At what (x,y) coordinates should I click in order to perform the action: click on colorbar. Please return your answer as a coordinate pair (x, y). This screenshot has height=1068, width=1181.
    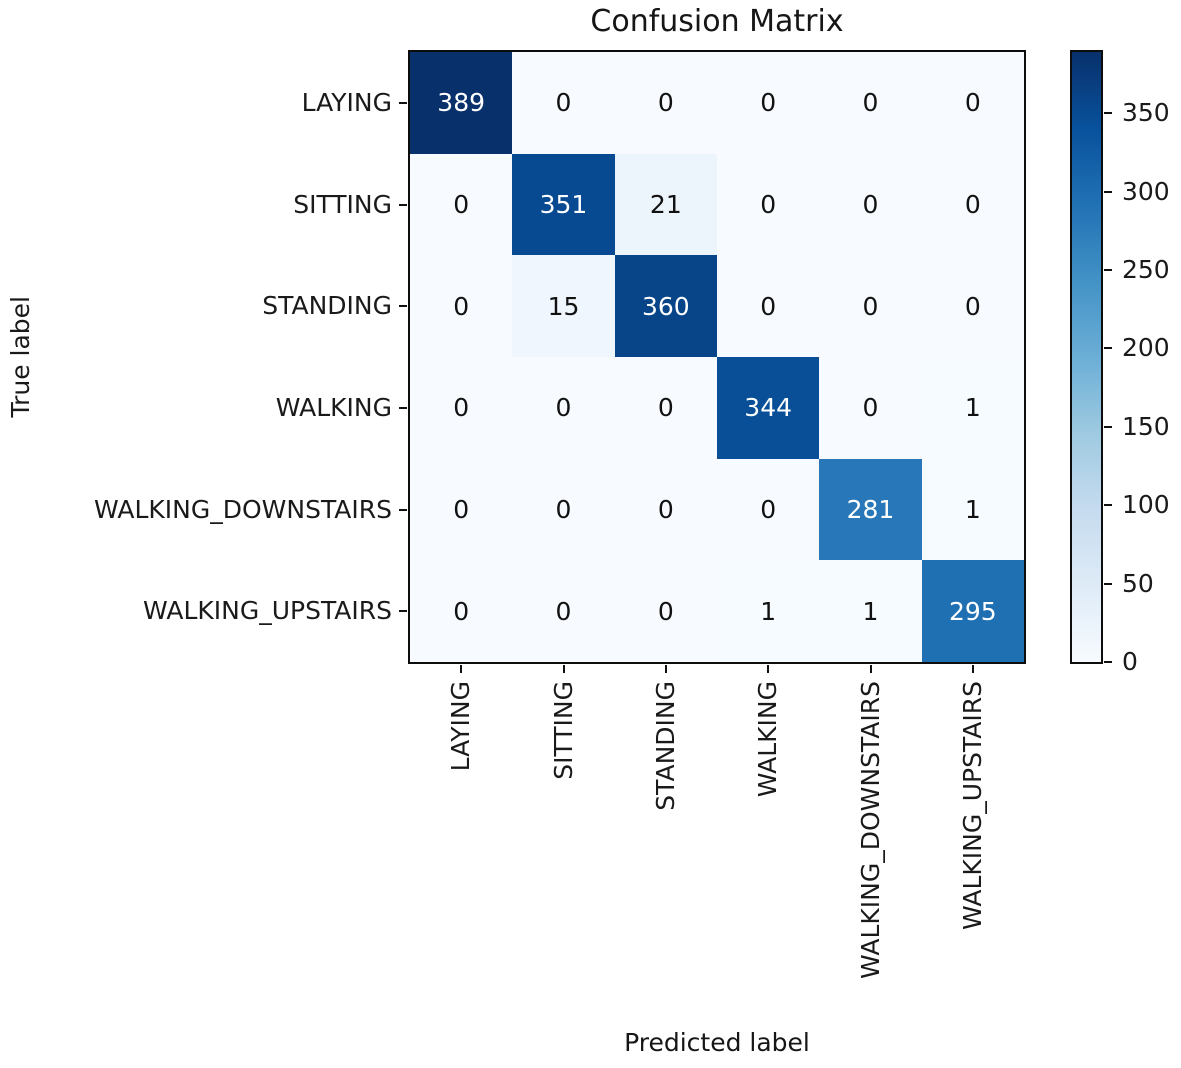
    Looking at the image, I should click on (1086, 357).